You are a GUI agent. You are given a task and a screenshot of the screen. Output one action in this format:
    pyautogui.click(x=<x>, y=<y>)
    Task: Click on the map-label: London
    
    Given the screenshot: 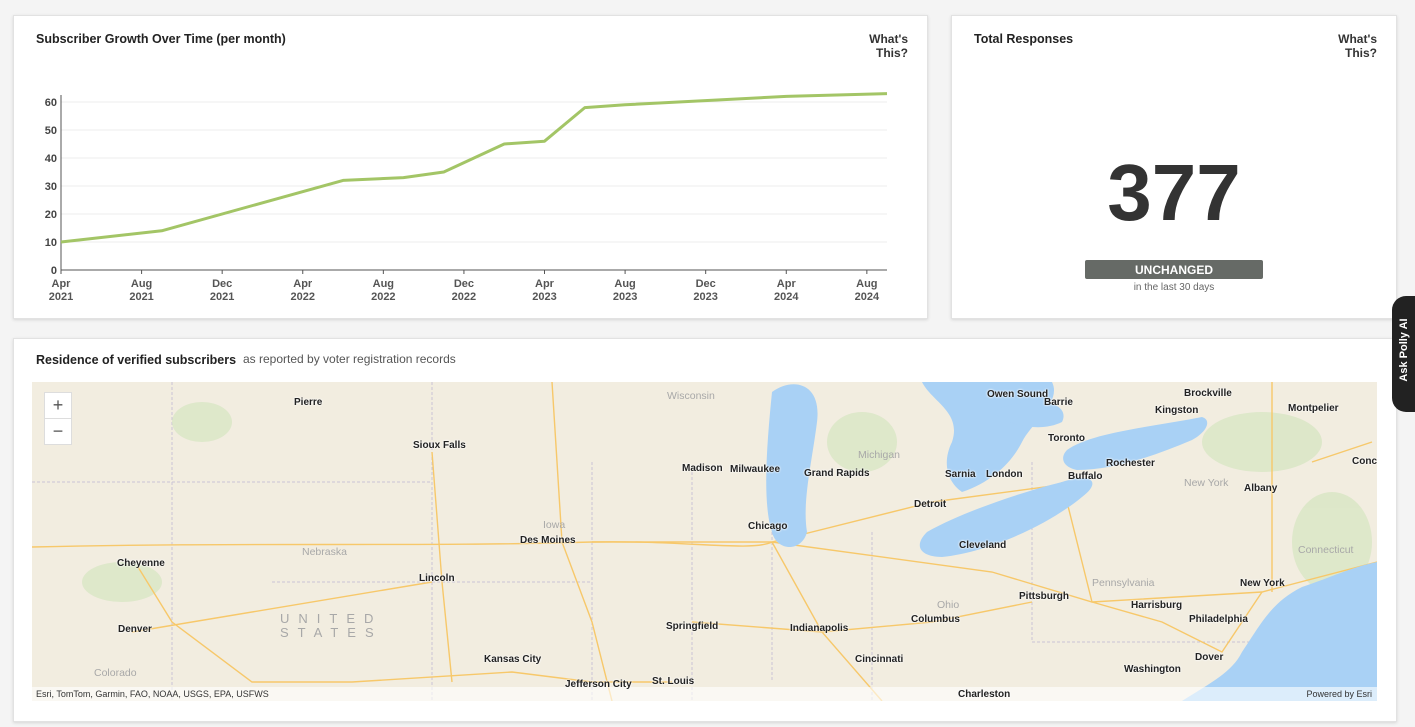 What is the action you would take?
    pyautogui.click(x=1004, y=474)
    